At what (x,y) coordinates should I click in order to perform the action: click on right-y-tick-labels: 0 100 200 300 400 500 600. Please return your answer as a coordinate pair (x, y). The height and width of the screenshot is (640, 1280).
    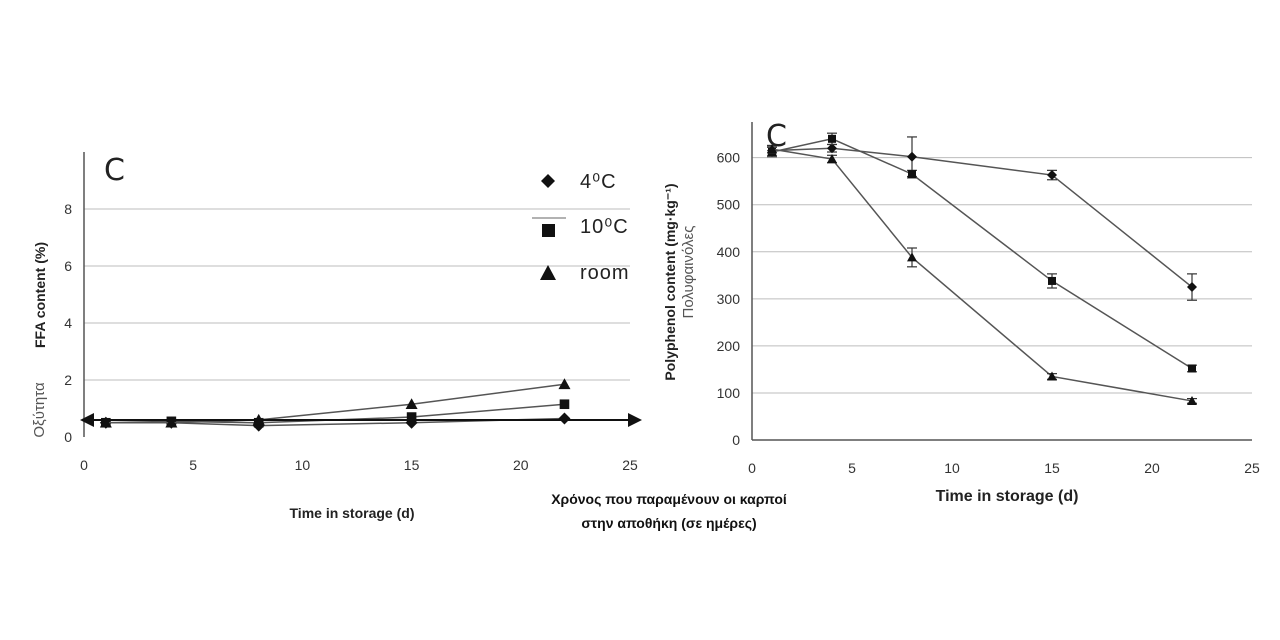
    Looking at the image, I should click on (729, 299).